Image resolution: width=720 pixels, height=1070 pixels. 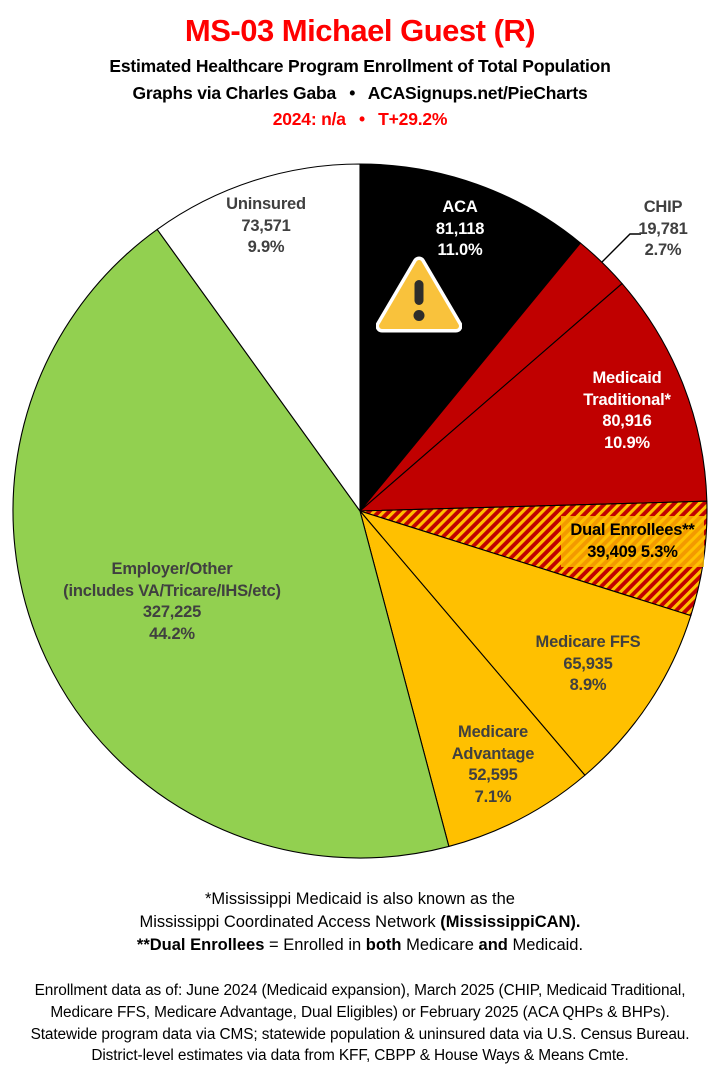 What do you see at coordinates (621, 248) in the screenshot?
I see `chip-leader-line` at bounding box center [621, 248].